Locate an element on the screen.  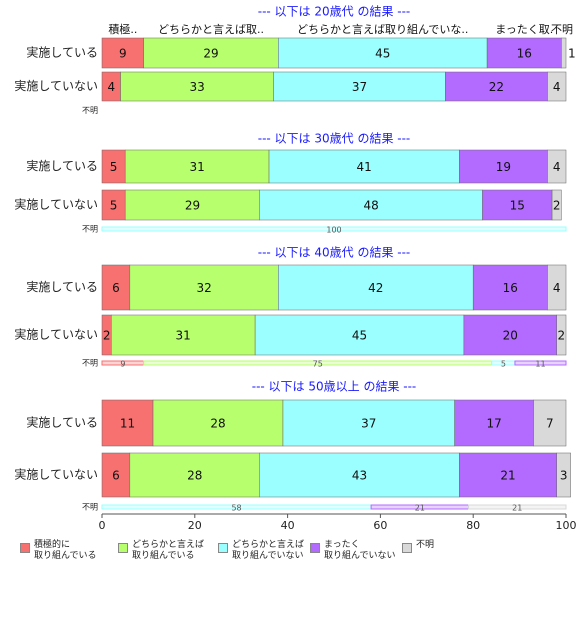
value-label: 11 is located at coordinates (127, 424).